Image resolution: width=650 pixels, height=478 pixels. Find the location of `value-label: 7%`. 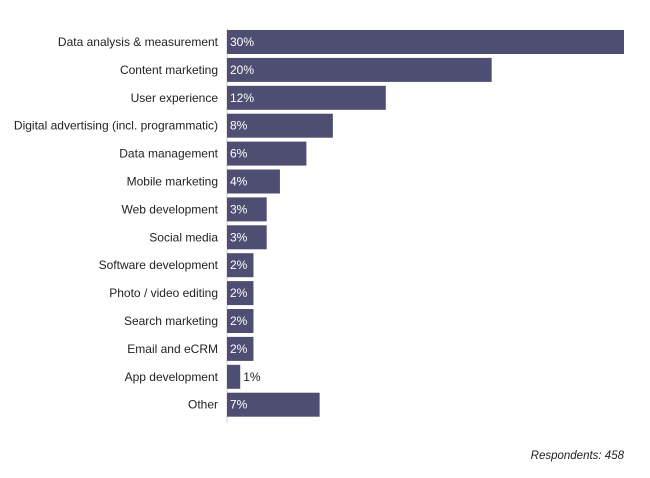

value-label: 7% is located at coordinates (239, 405).